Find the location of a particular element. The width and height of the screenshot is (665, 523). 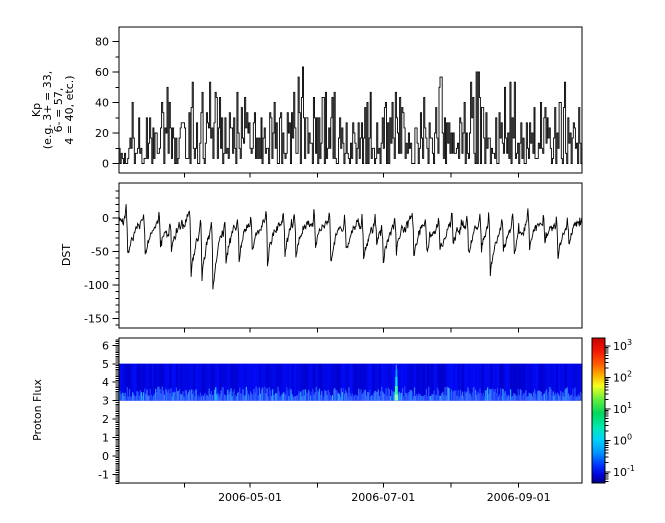

colorbar-exponent: 0 is located at coordinates (629, 436).